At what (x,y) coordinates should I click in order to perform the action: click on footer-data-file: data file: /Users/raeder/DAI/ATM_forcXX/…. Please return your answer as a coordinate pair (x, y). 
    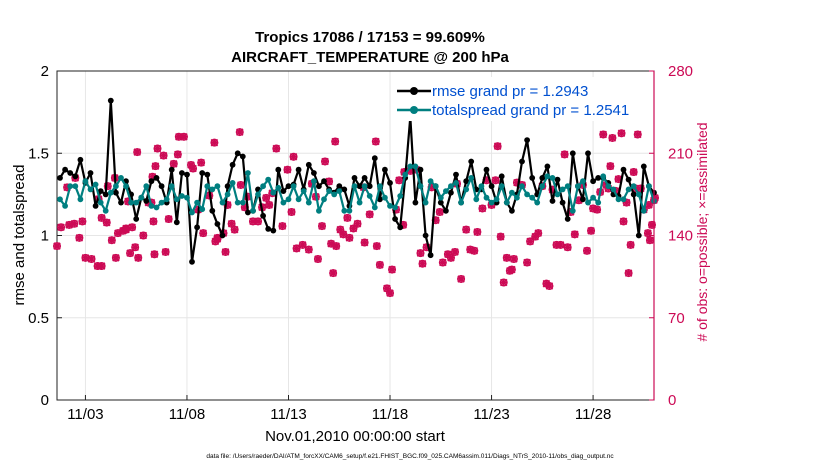
    Looking at the image, I should click on (410, 456).